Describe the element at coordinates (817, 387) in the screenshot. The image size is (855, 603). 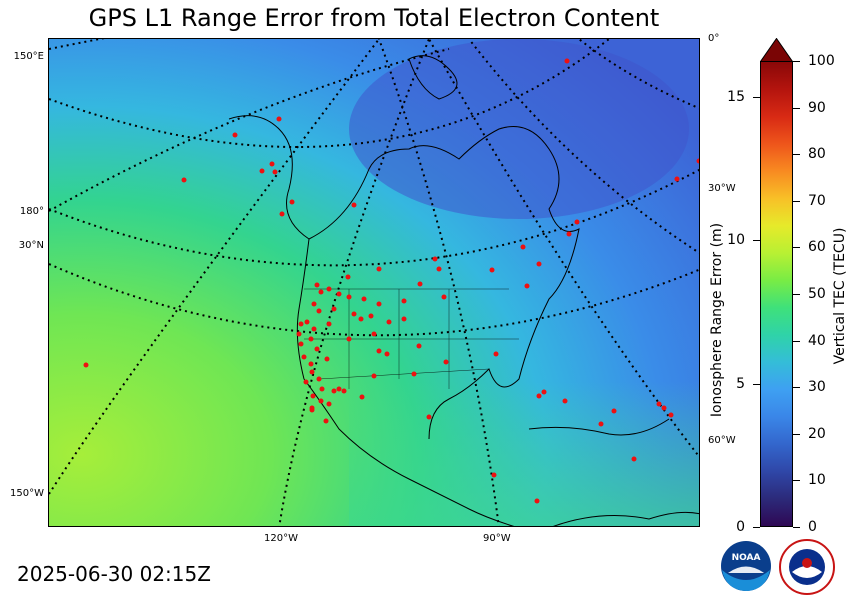
I see `colorbar-right-tick-label: 30` at that location.